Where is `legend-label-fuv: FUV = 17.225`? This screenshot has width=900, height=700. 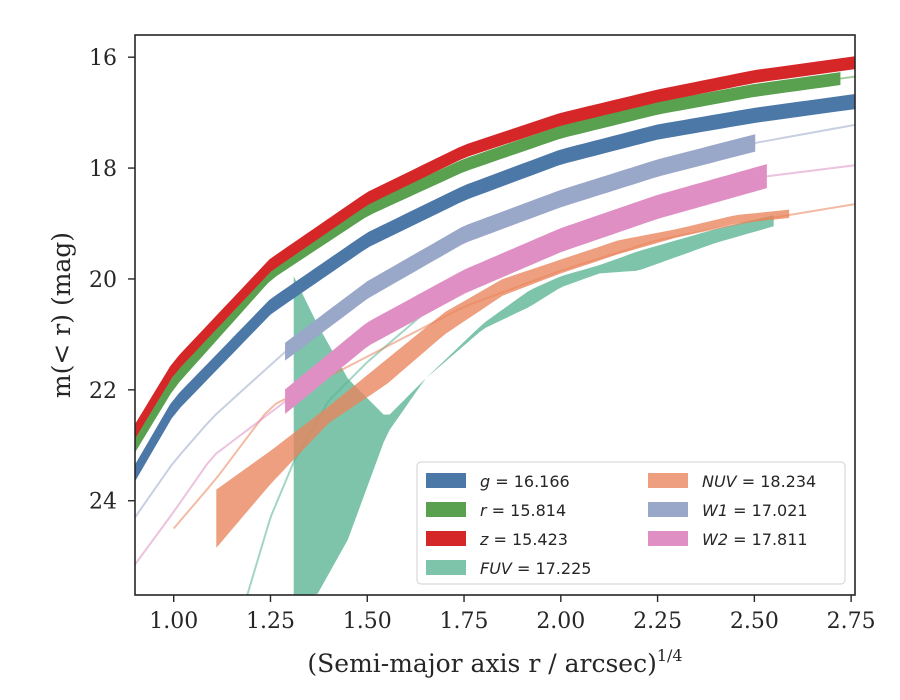 legend-label-fuv: FUV = 17.225 is located at coordinates (535, 568).